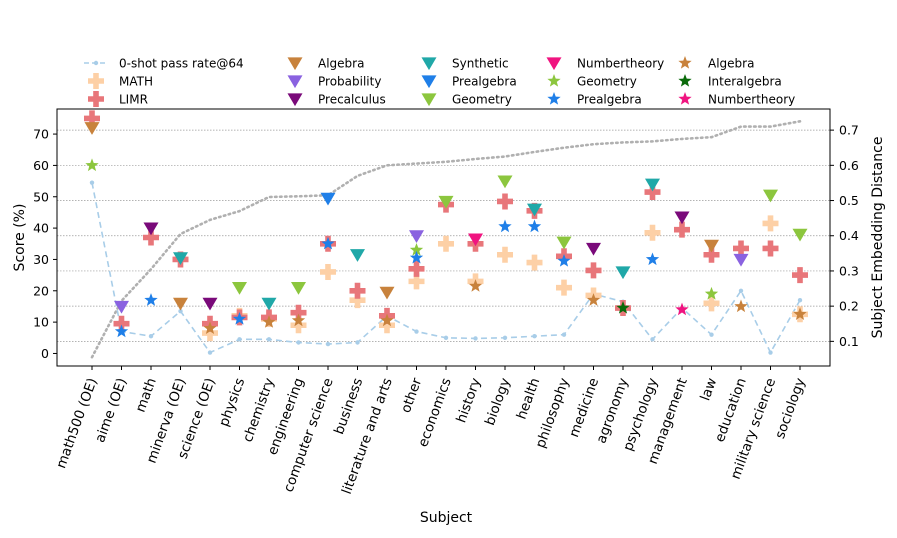 Image resolution: width=897 pixels, height=538 pixels. I want to click on legend-label: Interalgebra, so click(745, 82).